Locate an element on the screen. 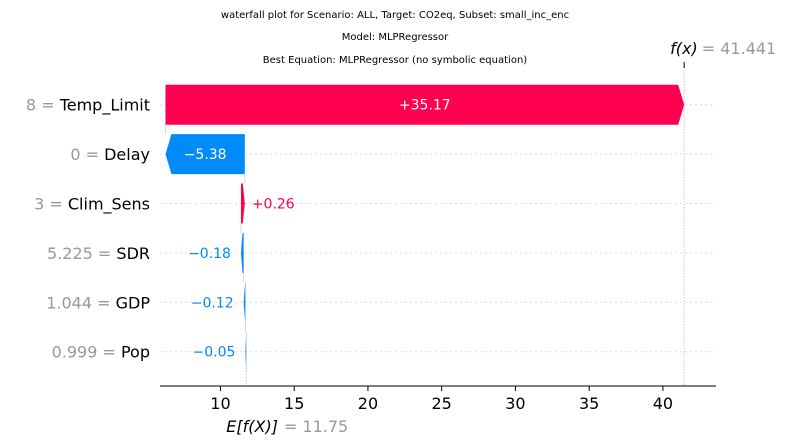 Image resolution: width=790 pixels, height=446 pixels. bar-label: −5.38 is located at coordinates (205, 155).